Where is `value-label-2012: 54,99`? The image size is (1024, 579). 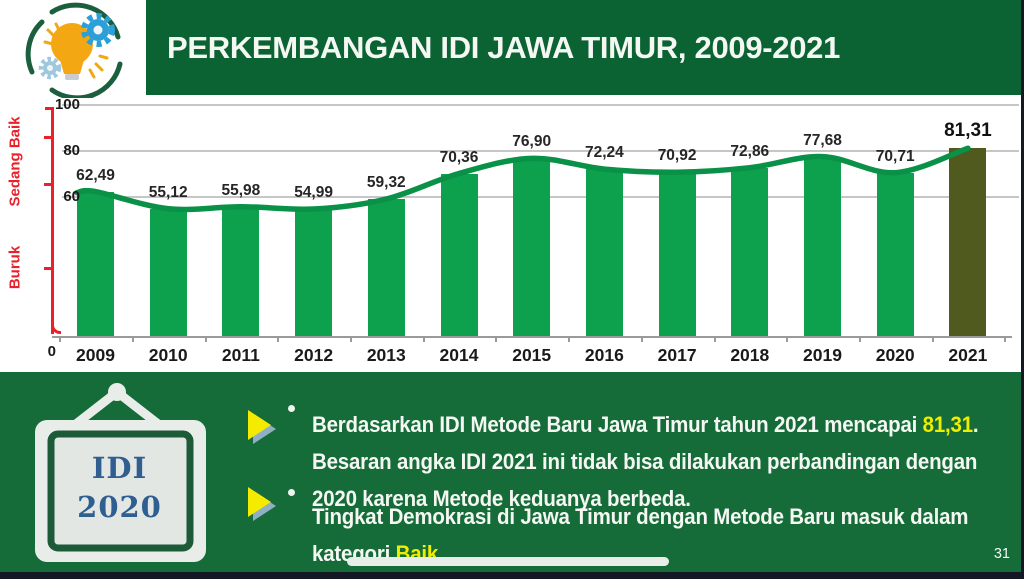
value-label-2012: 54,99 is located at coordinates (313, 192).